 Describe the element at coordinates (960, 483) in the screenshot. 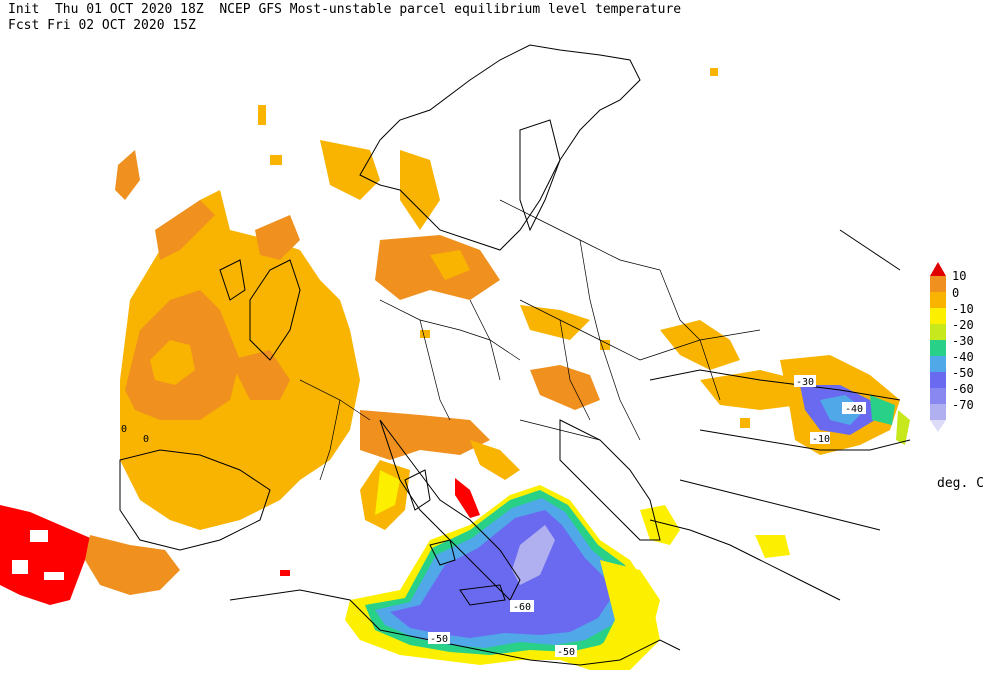

I see `colorbar-units: deg. C` at that location.